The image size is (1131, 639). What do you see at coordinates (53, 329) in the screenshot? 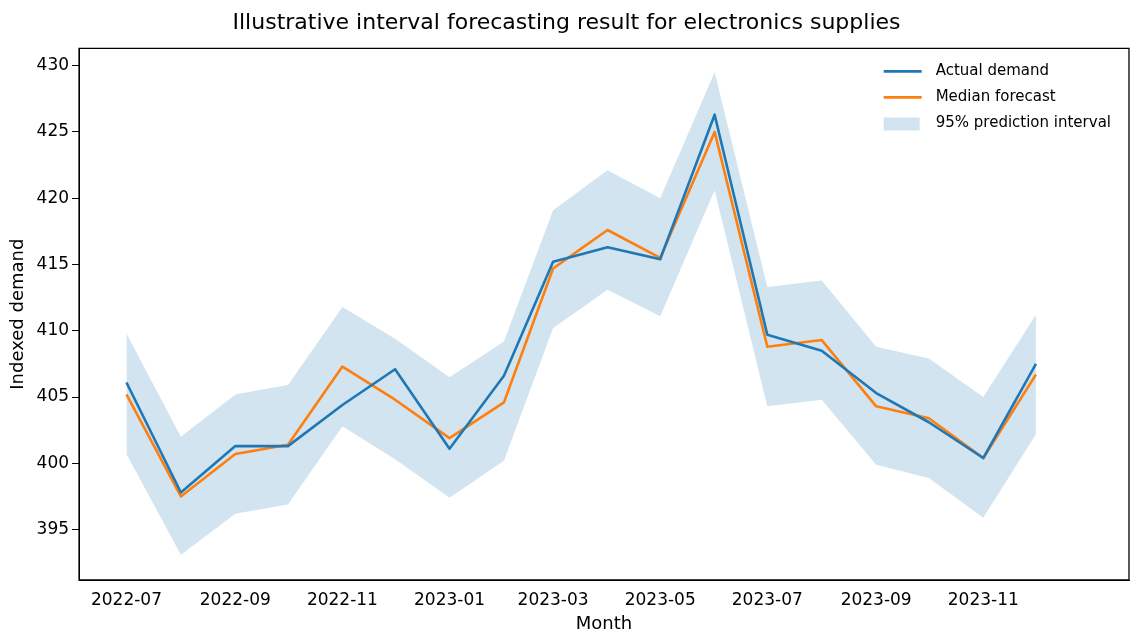
I see `y-tick-label: 410` at bounding box center [53, 329].